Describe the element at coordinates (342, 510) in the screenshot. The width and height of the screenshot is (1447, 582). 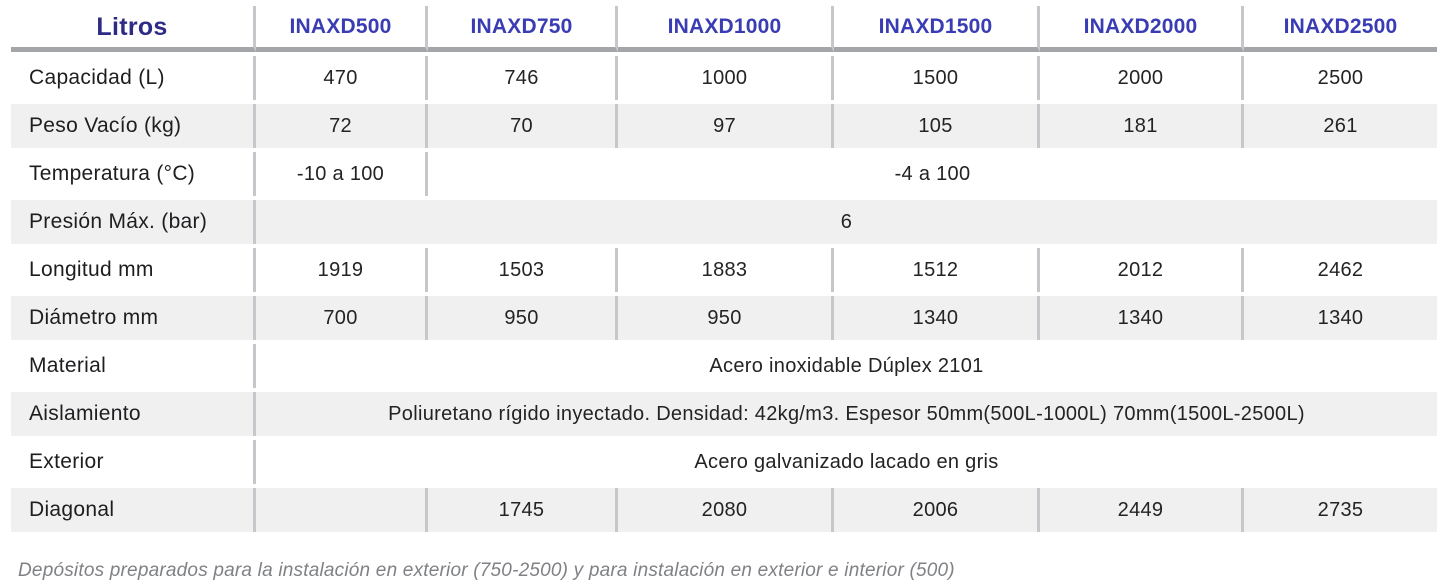
I see `value-cell-empty` at that location.